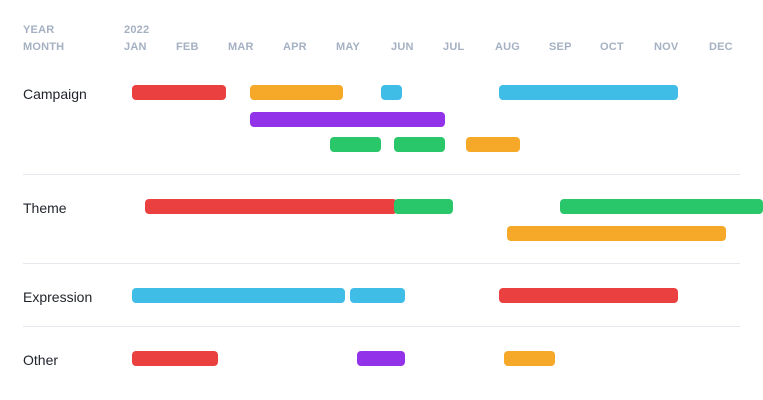  What do you see at coordinates (721, 47) in the screenshot?
I see `month-label-dec: DEC` at bounding box center [721, 47].